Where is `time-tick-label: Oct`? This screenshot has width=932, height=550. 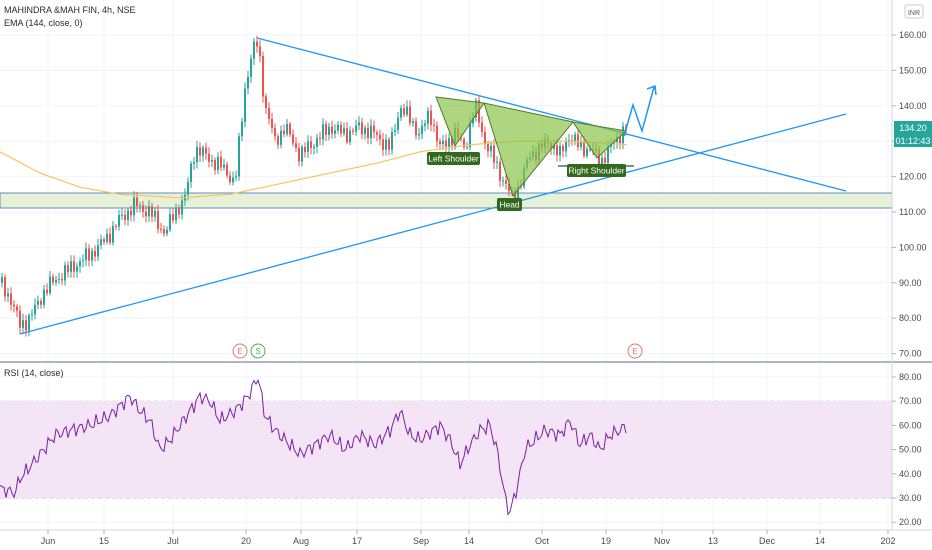
time-tick-label: Oct is located at coordinates (542, 541).